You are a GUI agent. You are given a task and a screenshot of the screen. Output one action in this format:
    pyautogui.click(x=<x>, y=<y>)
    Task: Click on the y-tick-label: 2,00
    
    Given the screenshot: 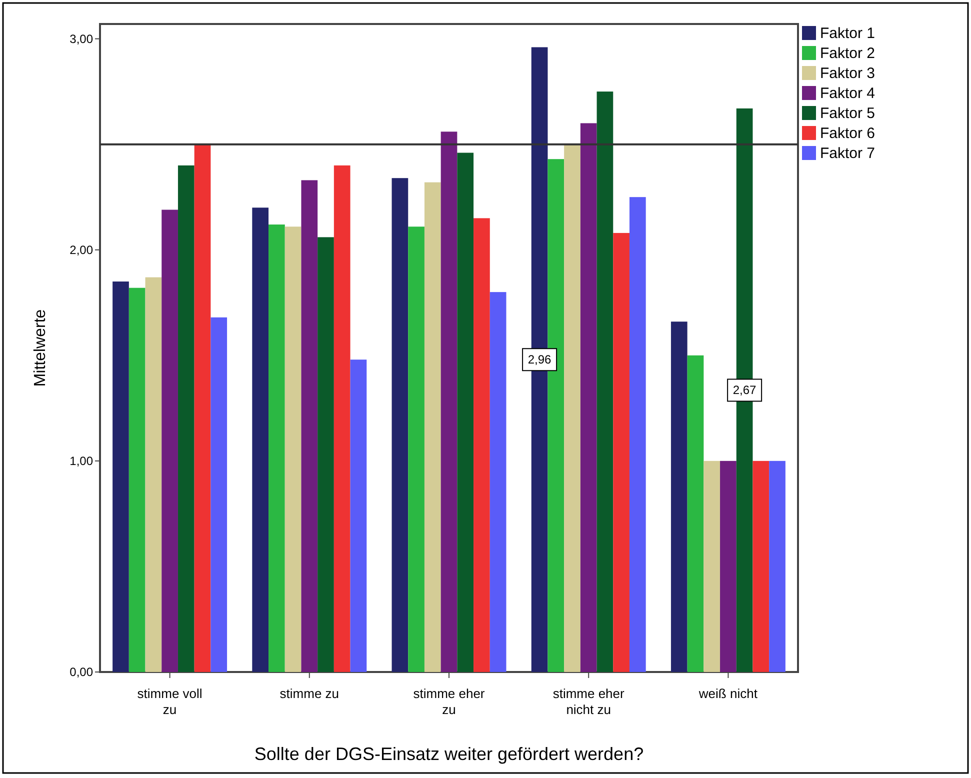 What is the action you would take?
    pyautogui.click(x=82, y=249)
    